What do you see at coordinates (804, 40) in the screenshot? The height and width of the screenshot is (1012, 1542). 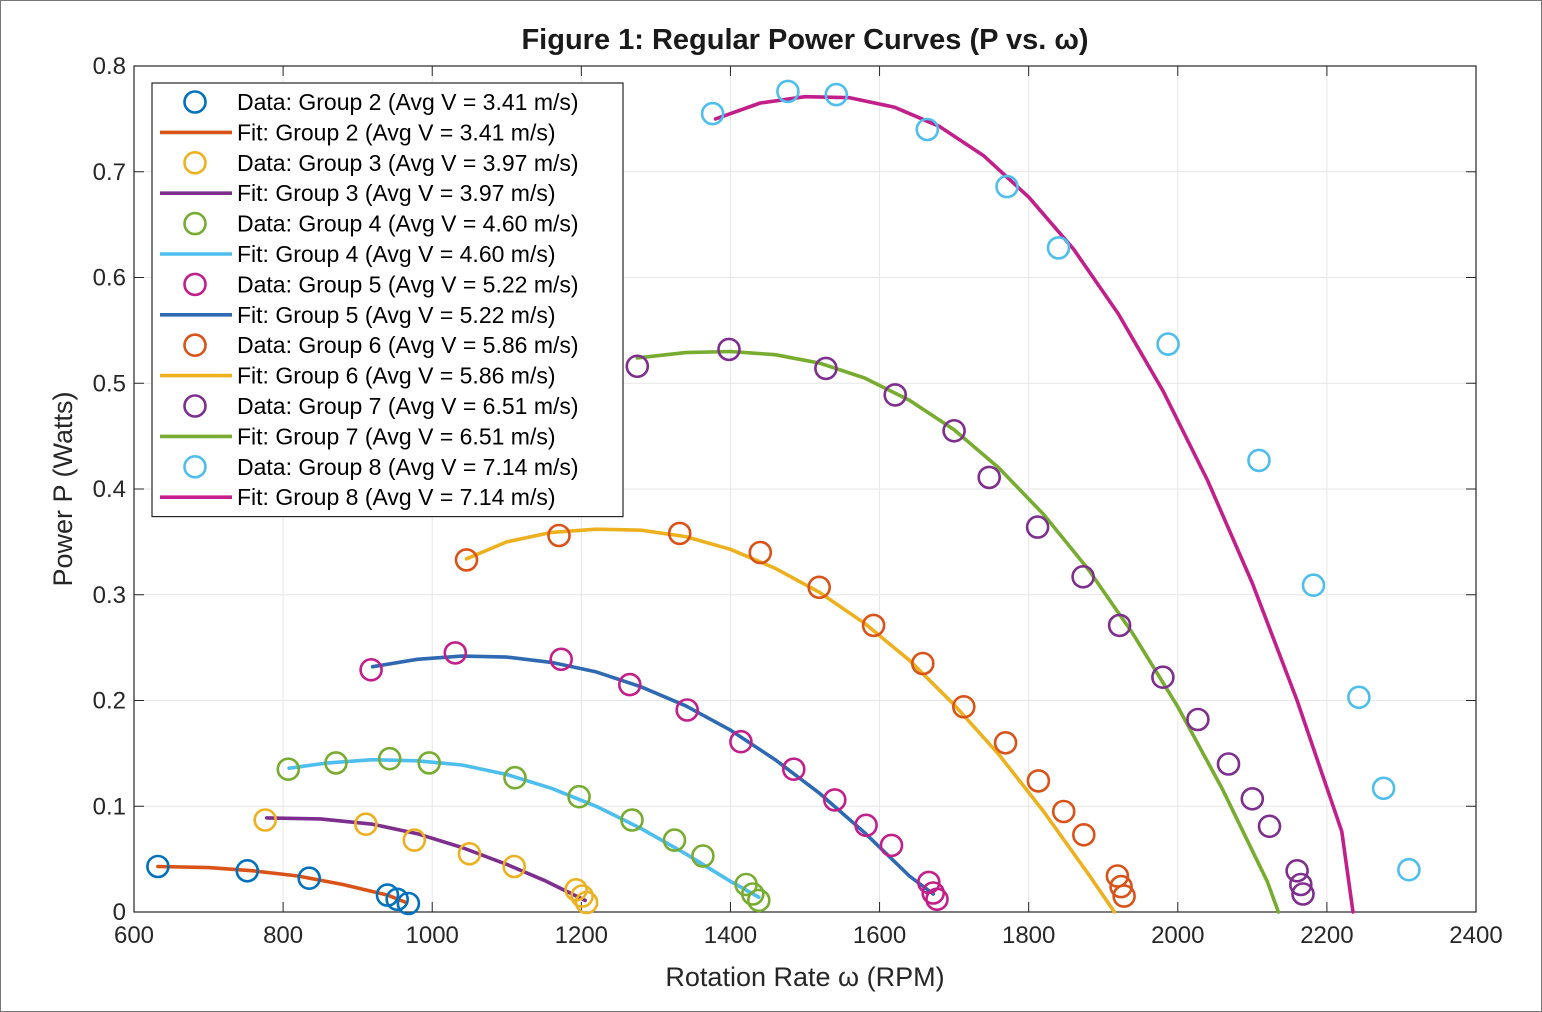 I see `chart-title: Figure 1: Regular Power Curves (P vs. ω)` at bounding box center [804, 40].